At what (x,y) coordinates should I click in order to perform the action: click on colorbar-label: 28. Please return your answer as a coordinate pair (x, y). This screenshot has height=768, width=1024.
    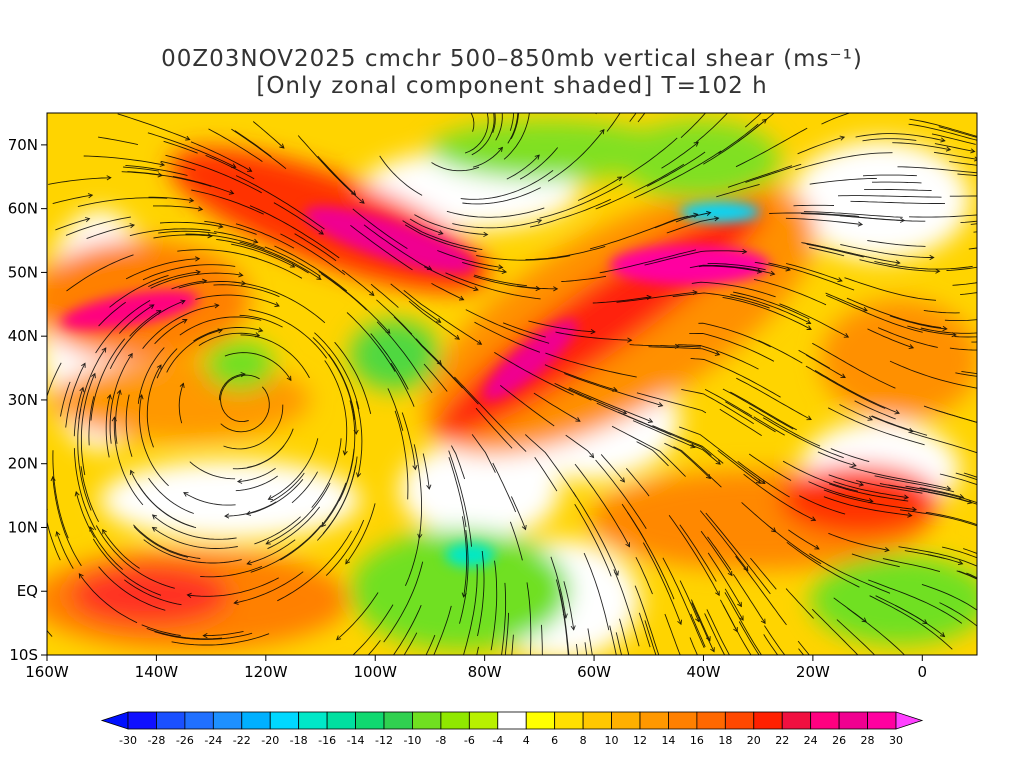
    Looking at the image, I should click on (868, 740).